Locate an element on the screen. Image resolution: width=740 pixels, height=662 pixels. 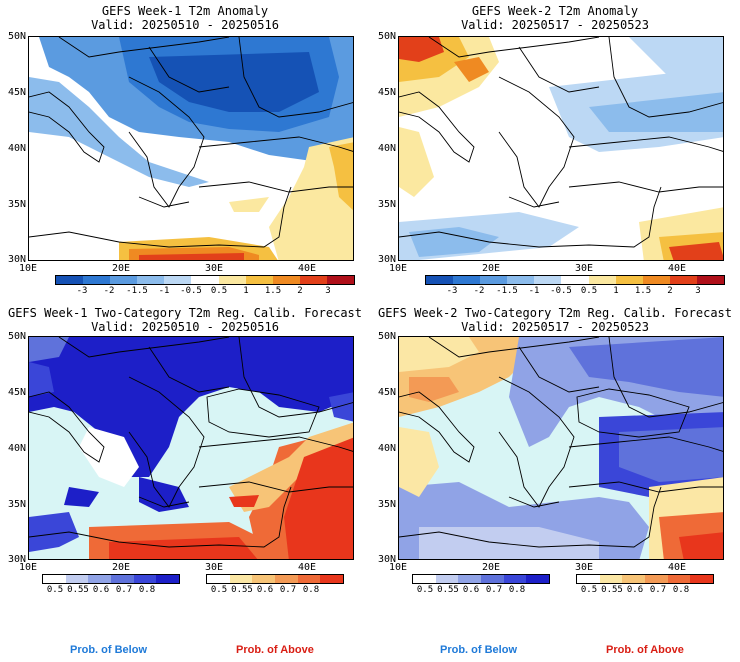
lon-label: 20E is located at coordinates (121, 268).